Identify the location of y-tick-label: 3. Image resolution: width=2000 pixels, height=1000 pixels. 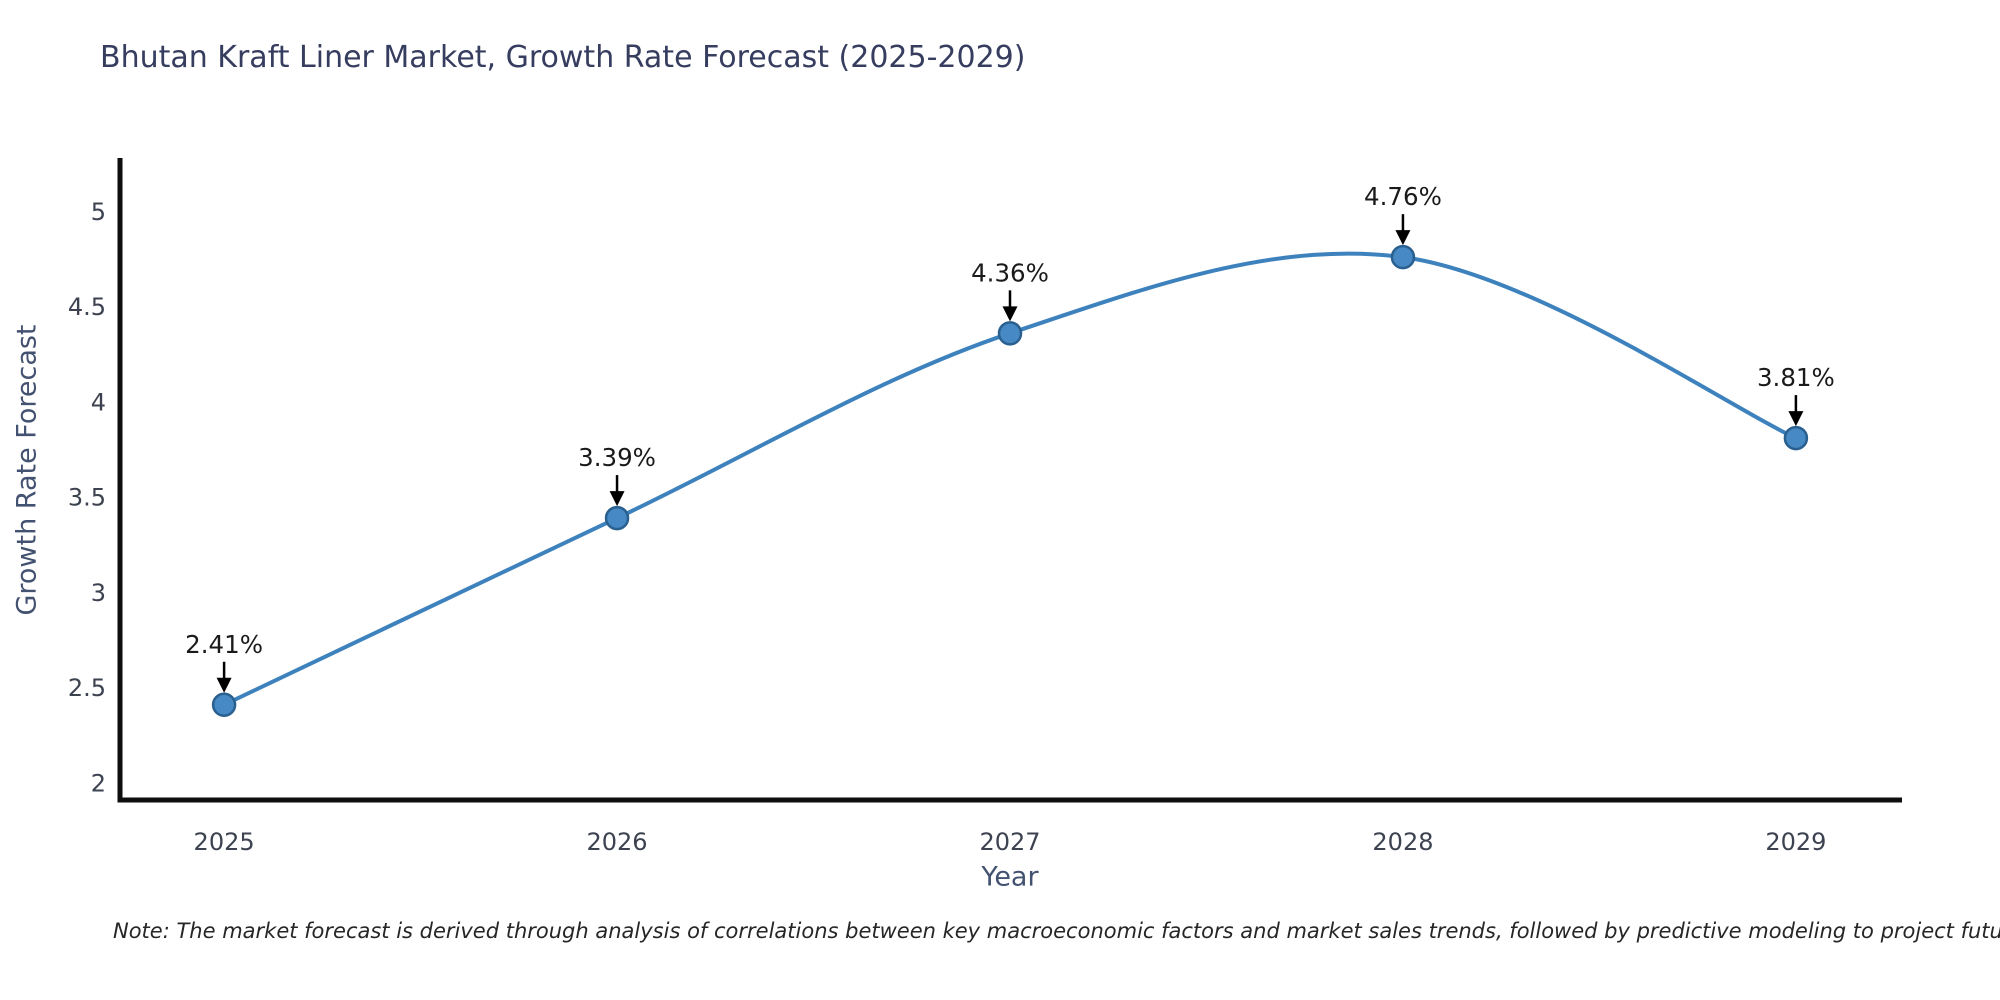
(98, 593).